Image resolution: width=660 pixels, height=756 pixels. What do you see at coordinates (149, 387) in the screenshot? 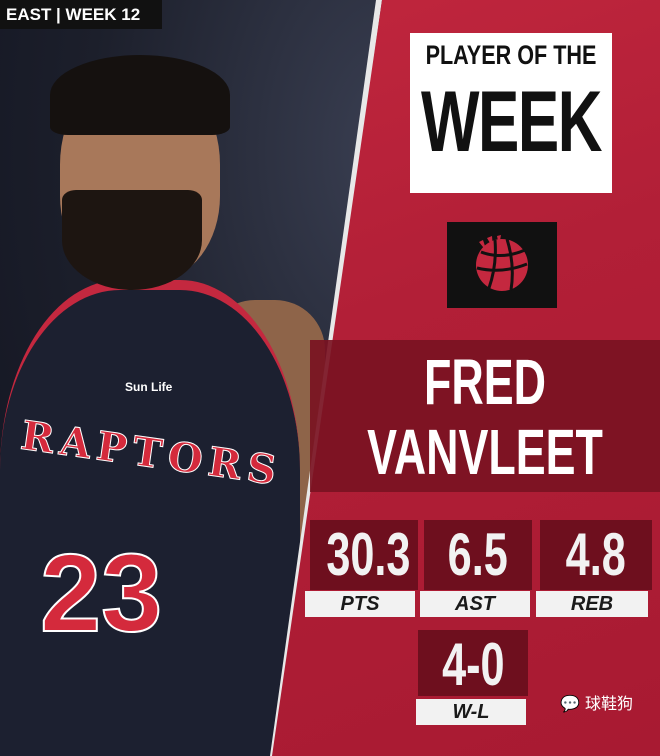
I see `jersey-sponsor: Sun Life` at bounding box center [149, 387].